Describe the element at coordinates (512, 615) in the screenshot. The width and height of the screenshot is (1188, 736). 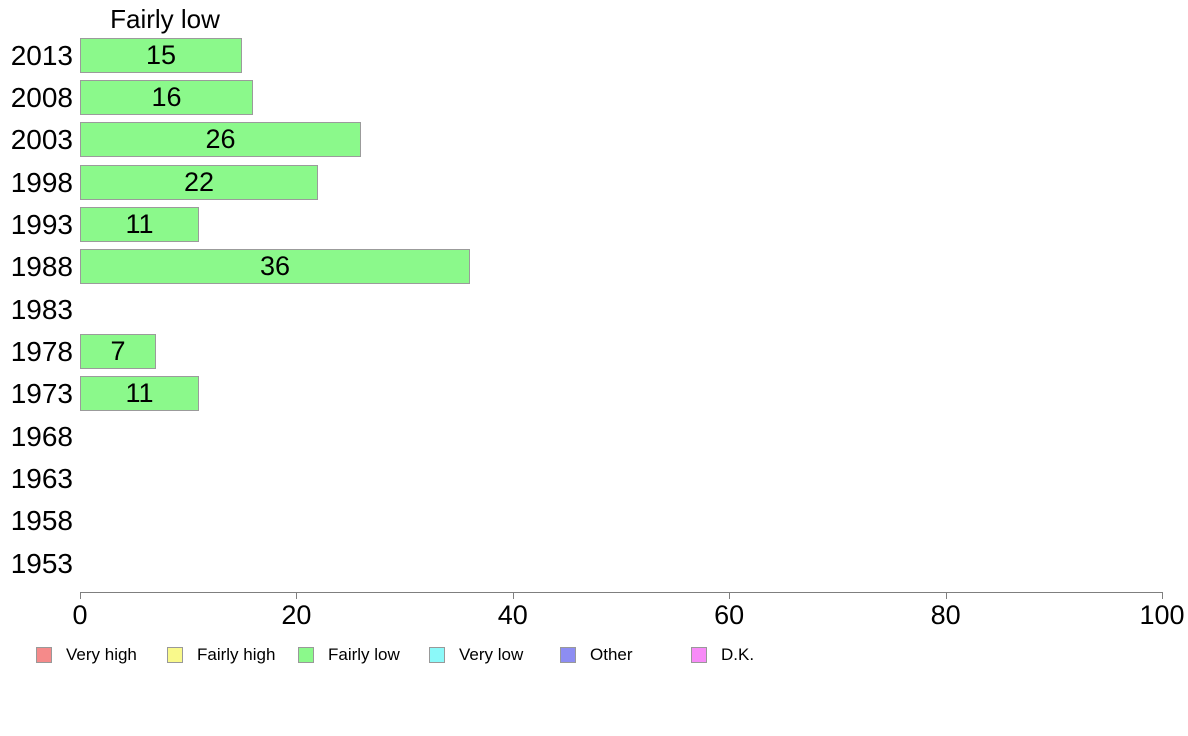
I see `x-axis-tick-label: 40` at that location.